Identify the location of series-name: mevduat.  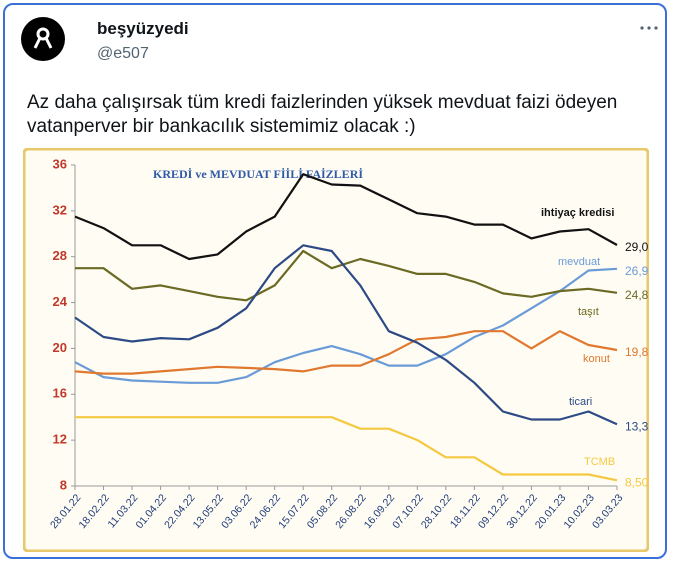
(579, 262).